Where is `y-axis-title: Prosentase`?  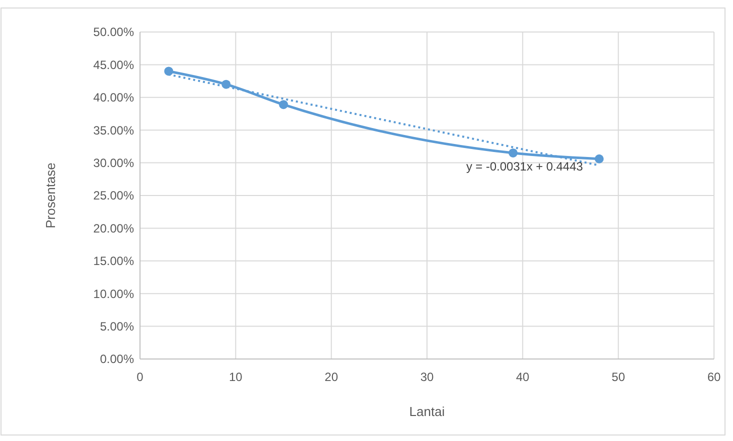 y-axis-title: Prosentase is located at coordinates (50, 195).